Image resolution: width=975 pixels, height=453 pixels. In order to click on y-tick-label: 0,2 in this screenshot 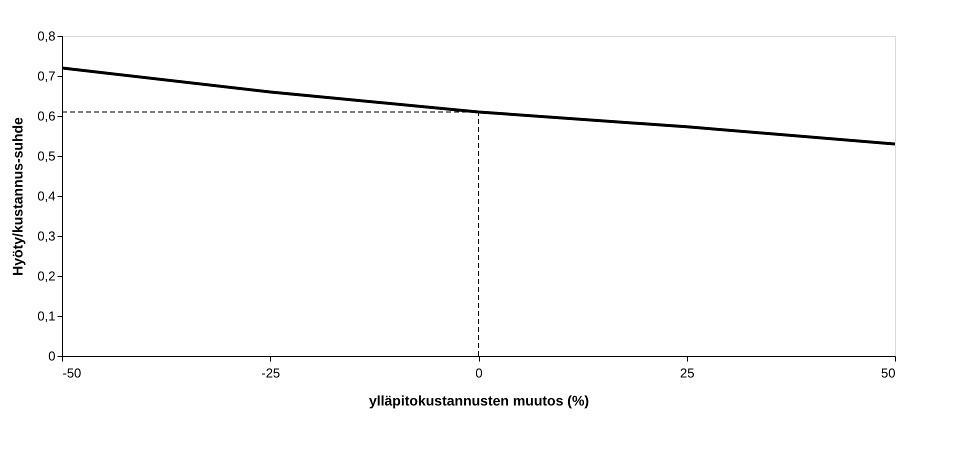, I will do `click(46, 276)`.